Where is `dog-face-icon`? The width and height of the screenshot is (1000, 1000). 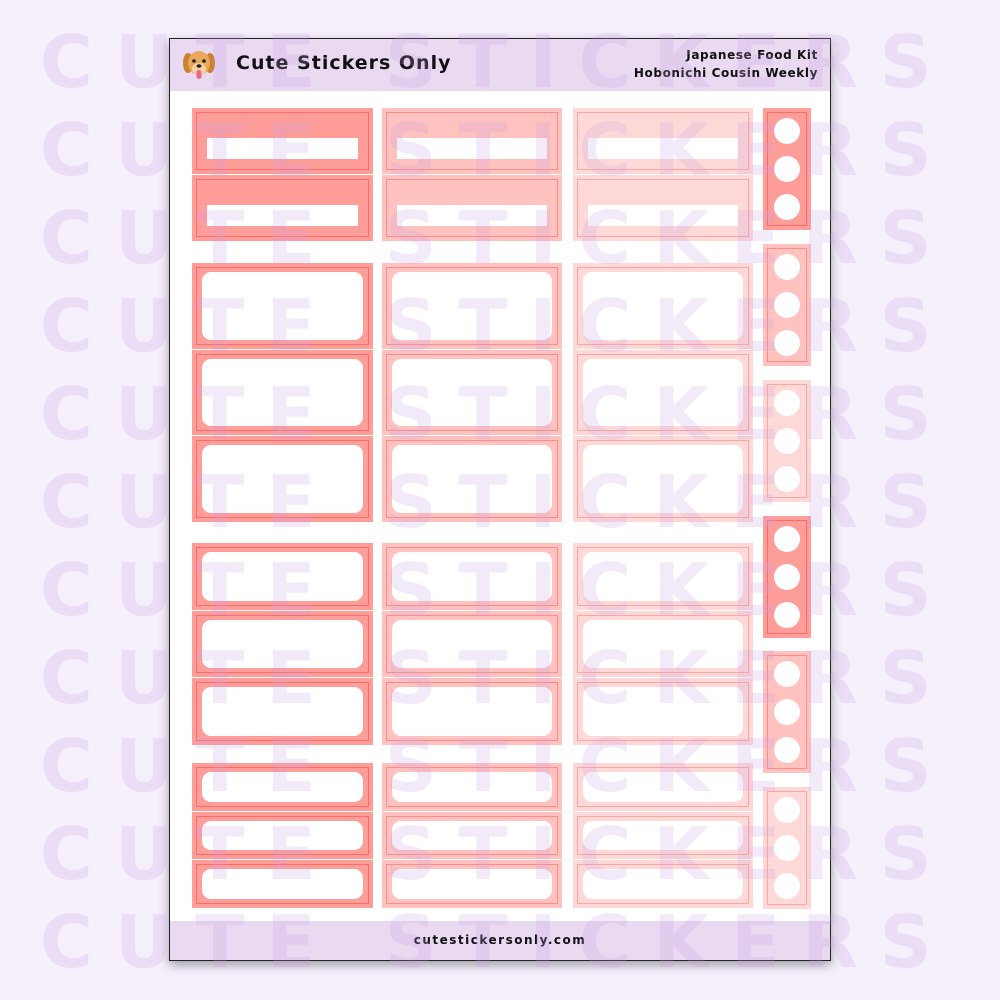 dog-face-icon is located at coordinates (199, 65).